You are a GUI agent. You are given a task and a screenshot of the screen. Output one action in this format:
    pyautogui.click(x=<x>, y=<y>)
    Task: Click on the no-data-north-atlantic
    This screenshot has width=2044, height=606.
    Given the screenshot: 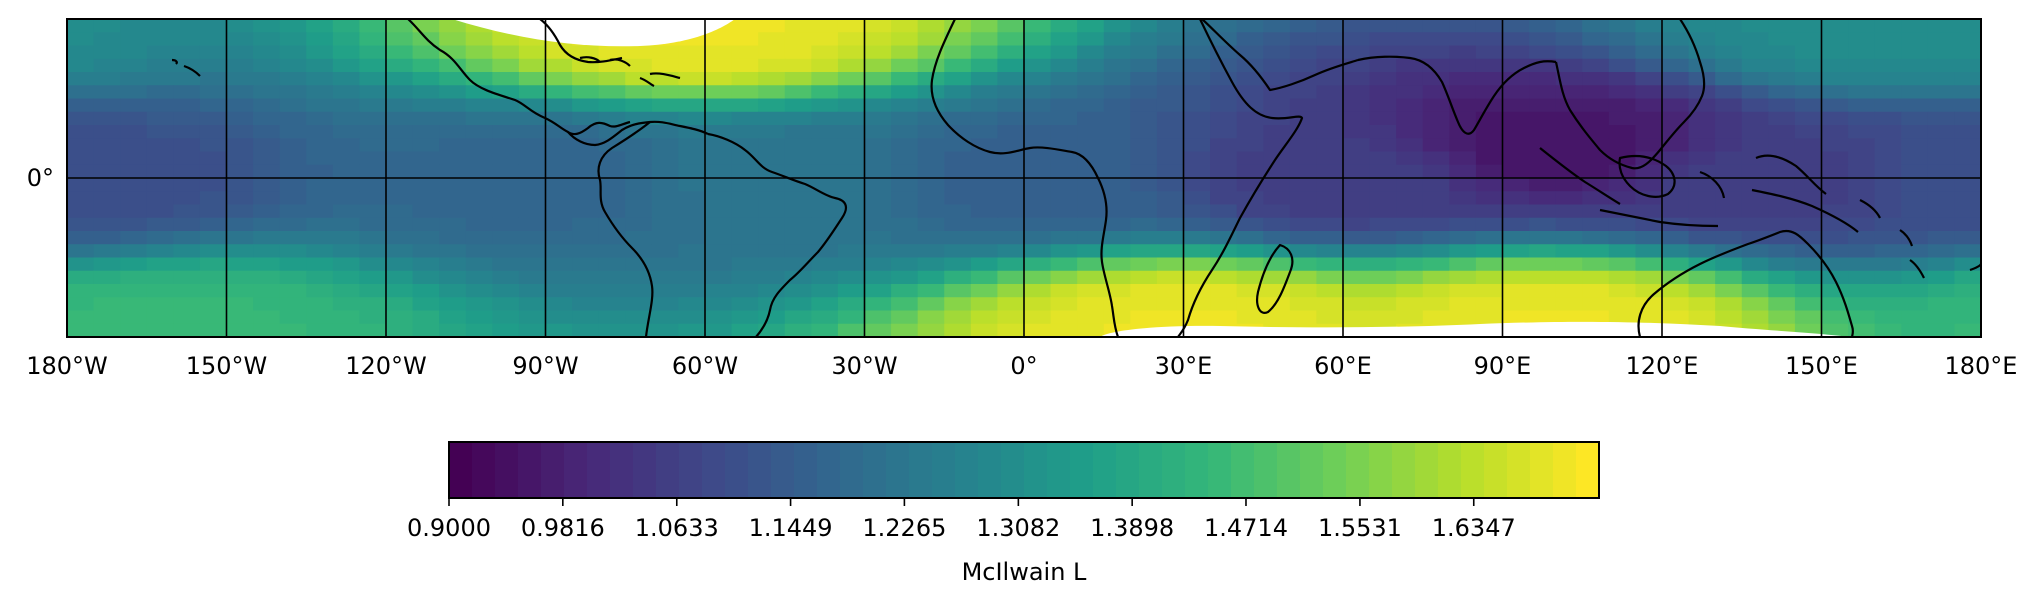 What is the action you would take?
    pyautogui.click(x=593, y=33)
    